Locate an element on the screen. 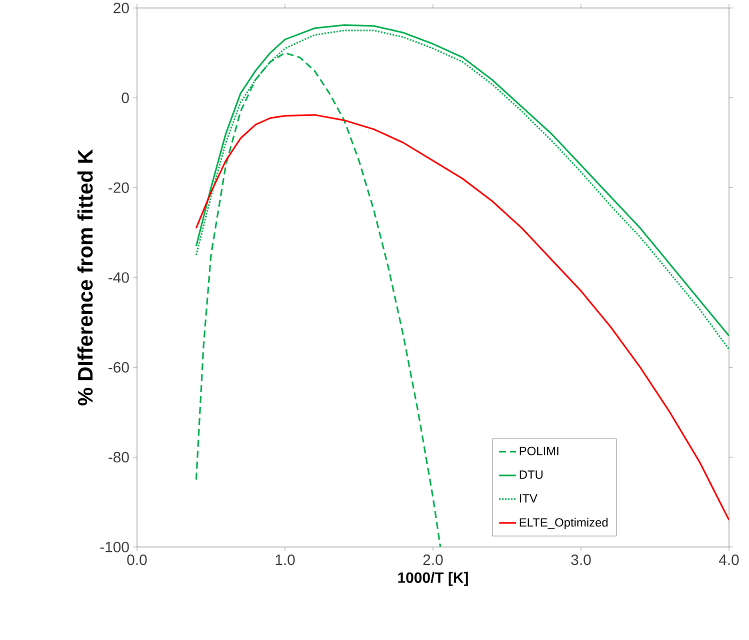  legend-label: ELTE_Optimized is located at coordinates (564, 524).